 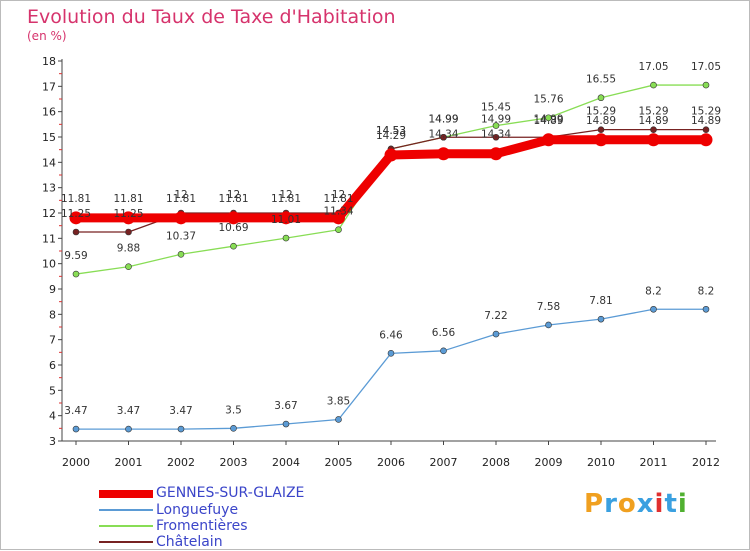 I want to click on legend-label: GENNES-SUR-GLAIZE, so click(x=230, y=493).